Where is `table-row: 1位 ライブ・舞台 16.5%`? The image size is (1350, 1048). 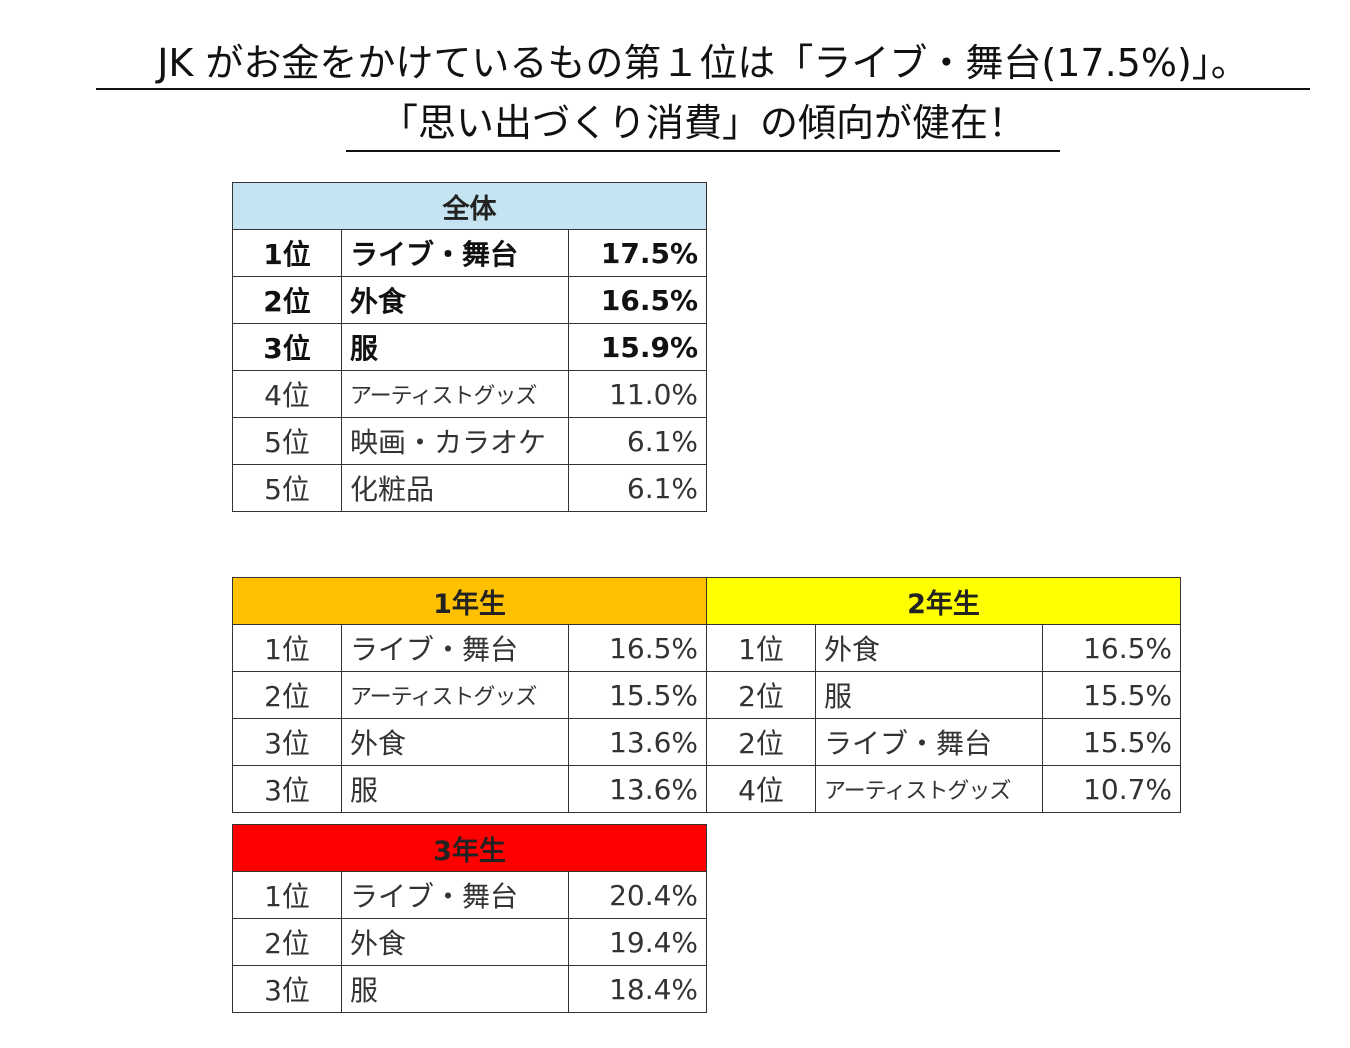 table-row: 1位 ライブ・舞台 16.5% is located at coordinates (470, 648).